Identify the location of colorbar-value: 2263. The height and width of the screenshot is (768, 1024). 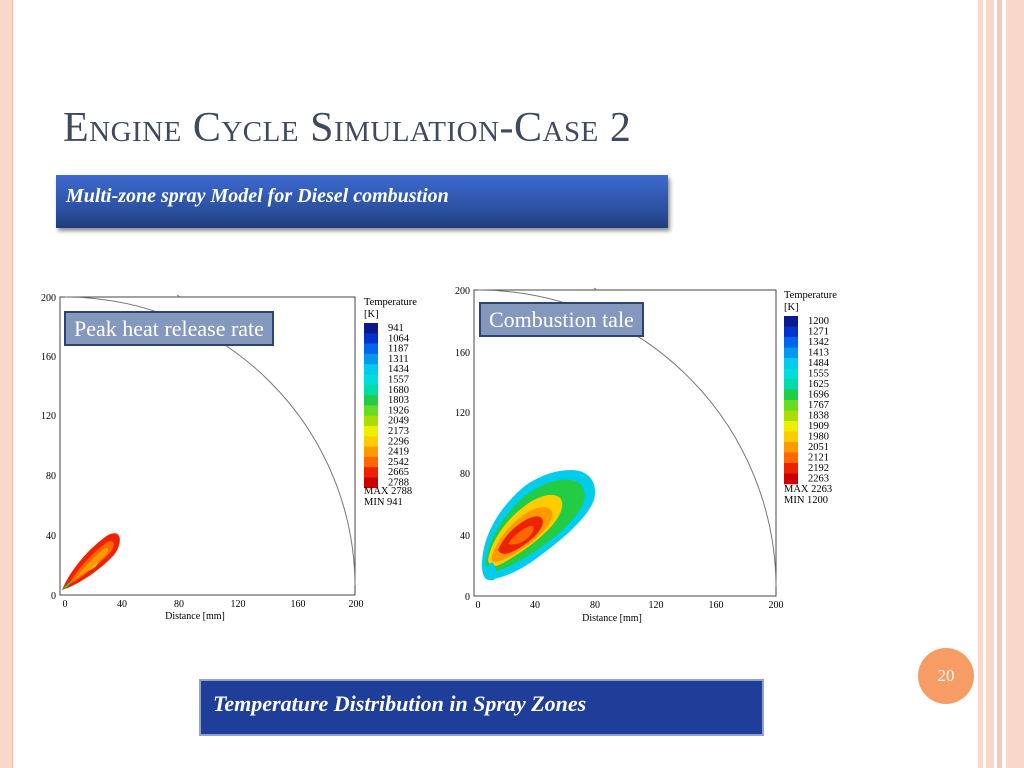
(818, 479).